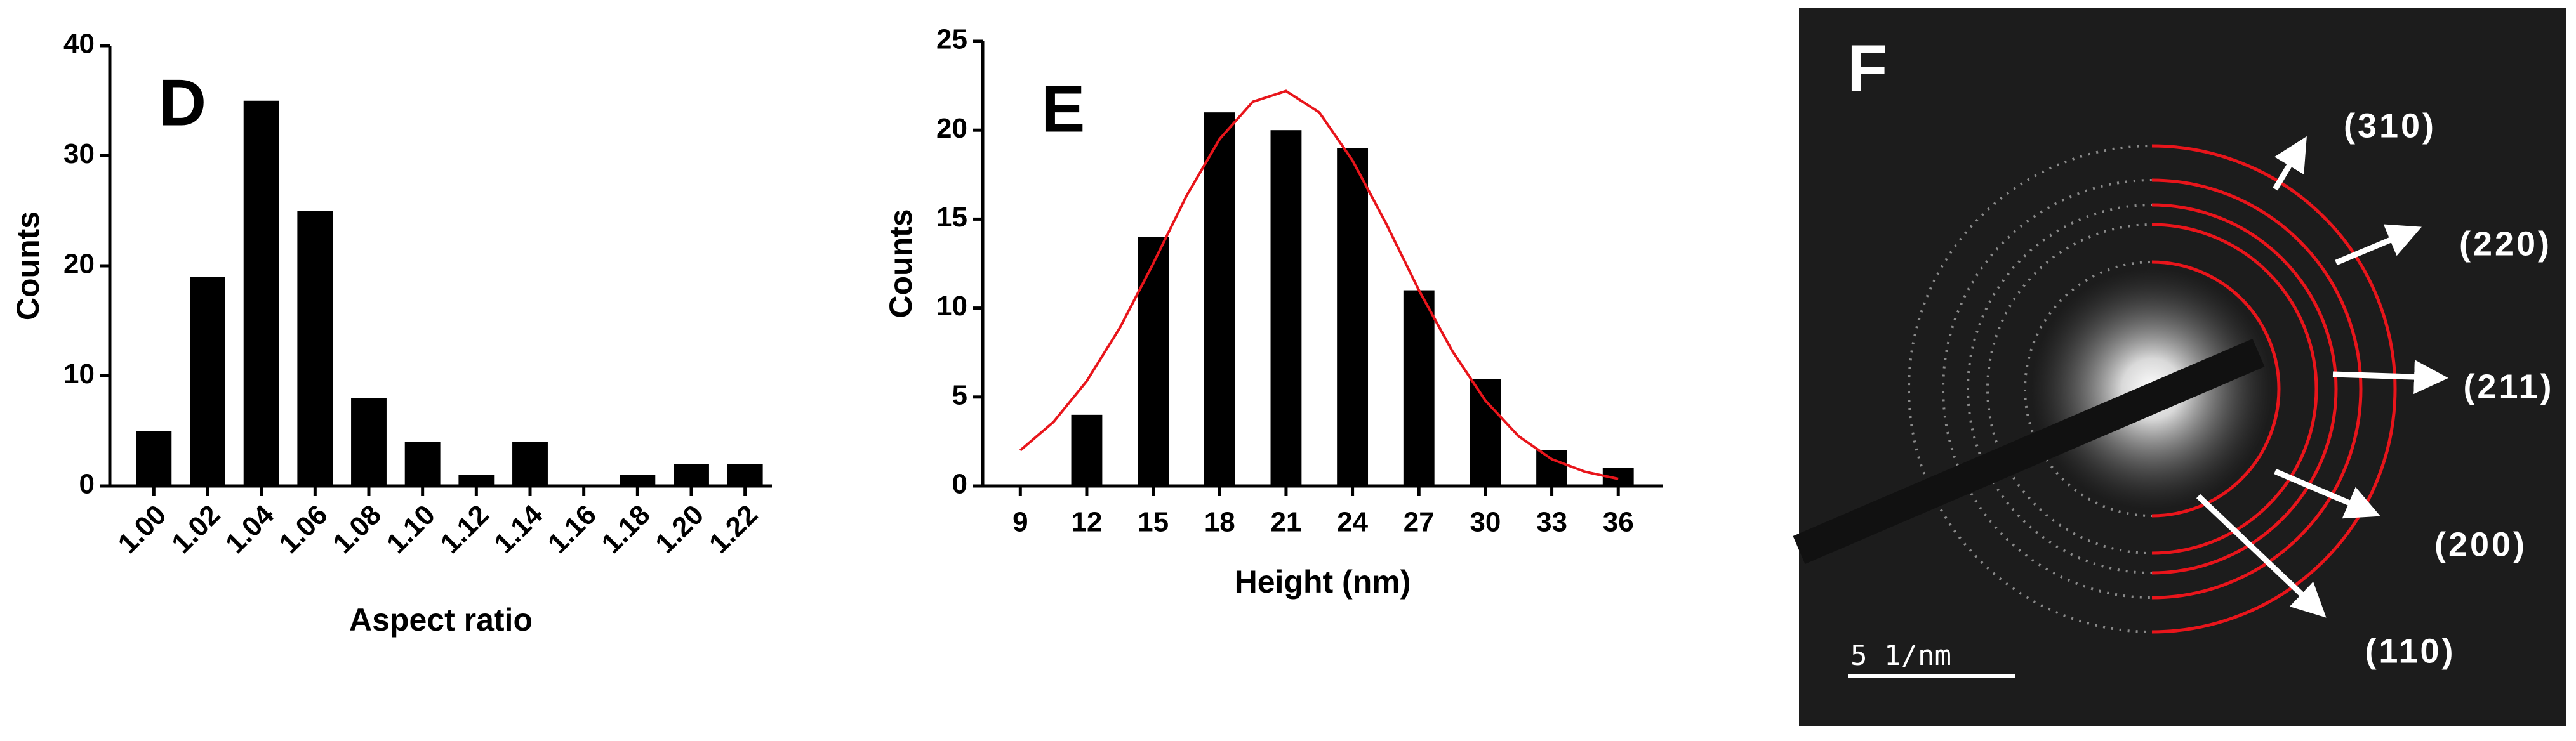 Image resolution: width=2576 pixels, height=741 pixels. What do you see at coordinates (1020, 522) in the screenshot?
I see `x-tick-label: 9` at bounding box center [1020, 522].